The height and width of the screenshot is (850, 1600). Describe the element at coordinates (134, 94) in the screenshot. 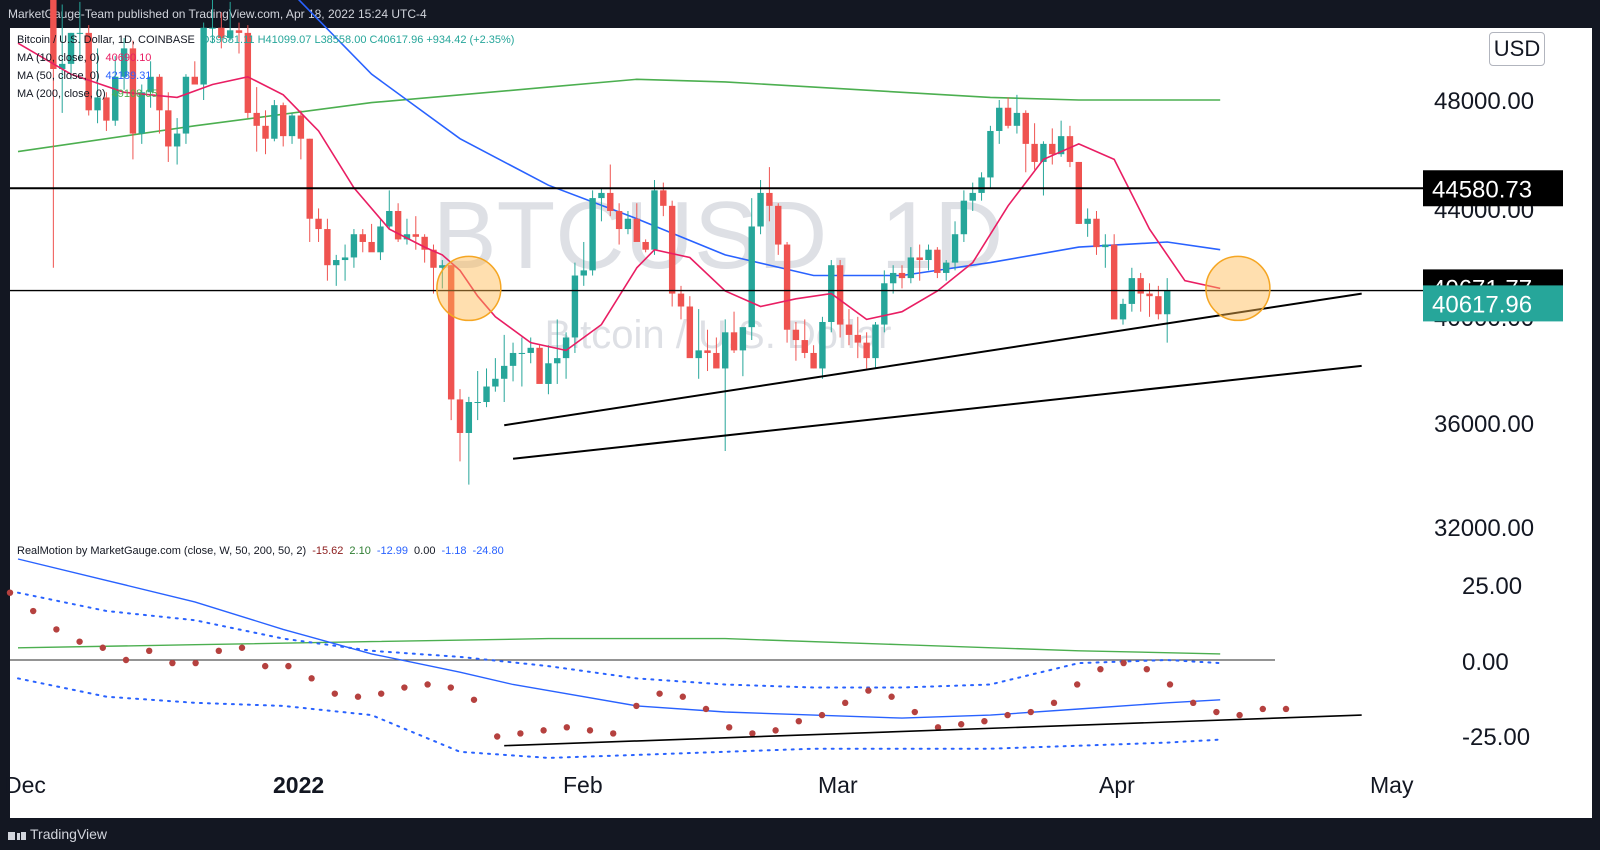

I see `ma200-value: 49108.05` at that location.